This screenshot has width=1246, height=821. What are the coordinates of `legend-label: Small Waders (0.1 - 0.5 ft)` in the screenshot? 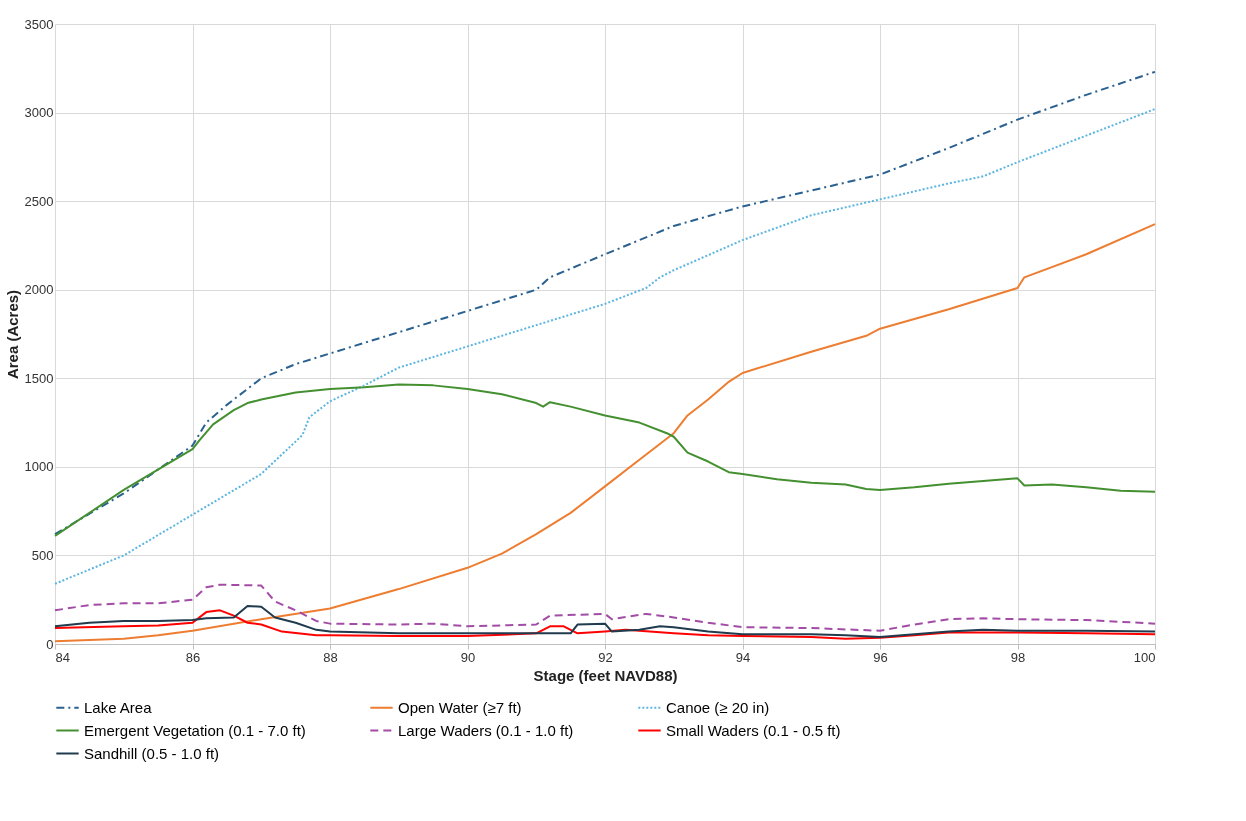 It's located at (753, 730).